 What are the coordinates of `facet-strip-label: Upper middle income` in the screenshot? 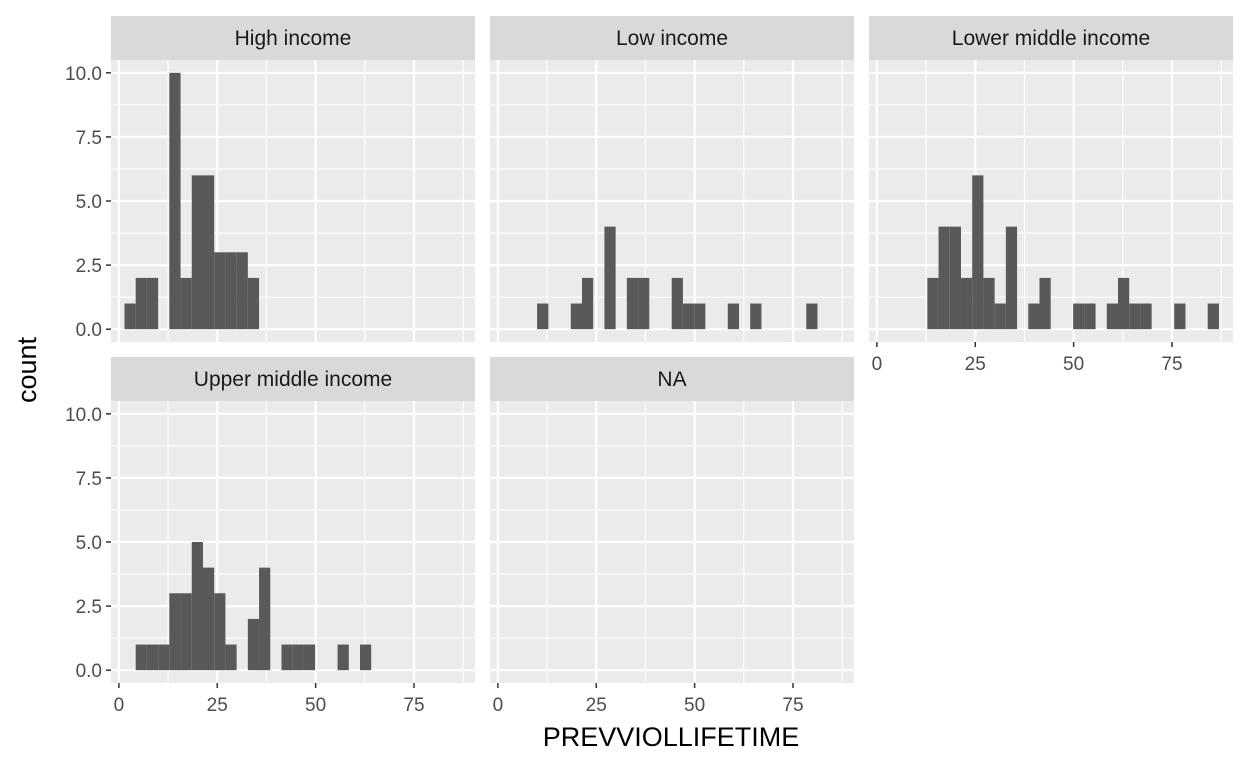 It's located at (293, 379).